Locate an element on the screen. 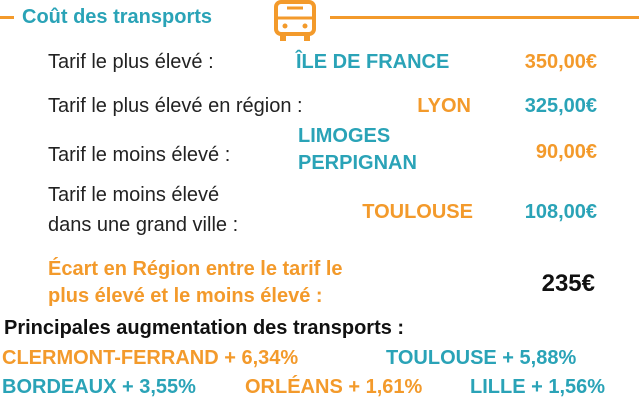 The height and width of the screenshot is (409, 639). increase-item: ORLÉANS + 1,61% is located at coordinates (334, 387).